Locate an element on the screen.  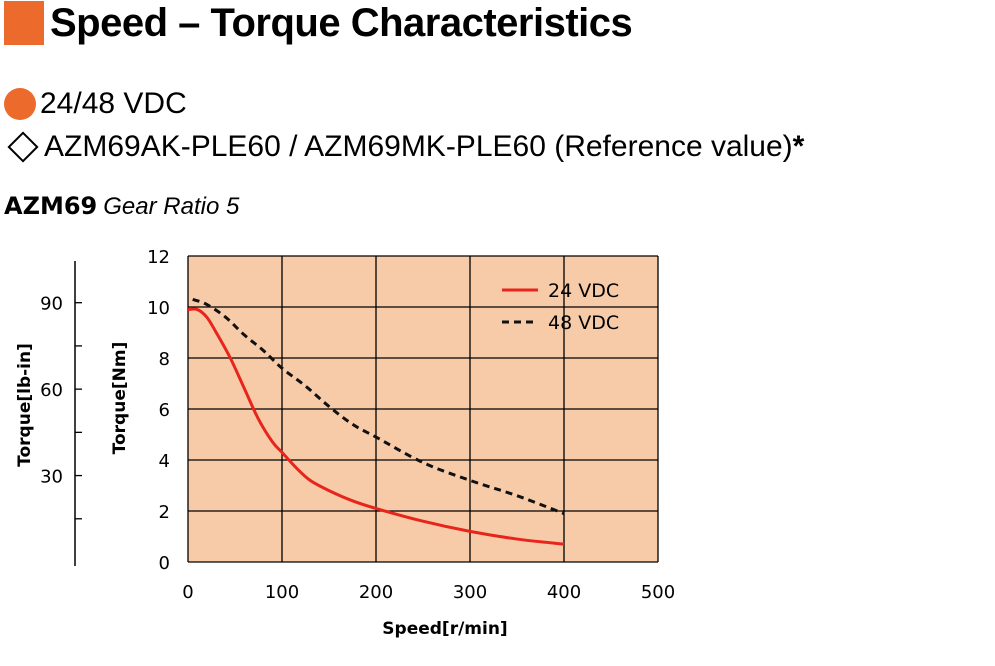
title-row: Speed – Torque Characteristics is located at coordinates (318, 23).